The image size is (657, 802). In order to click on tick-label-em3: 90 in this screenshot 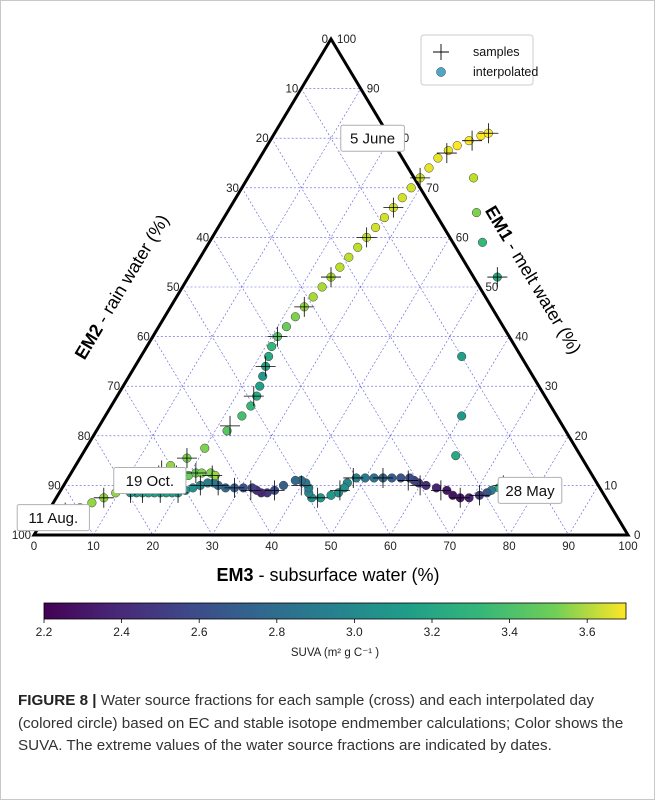, I will do `click(568, 547)`.